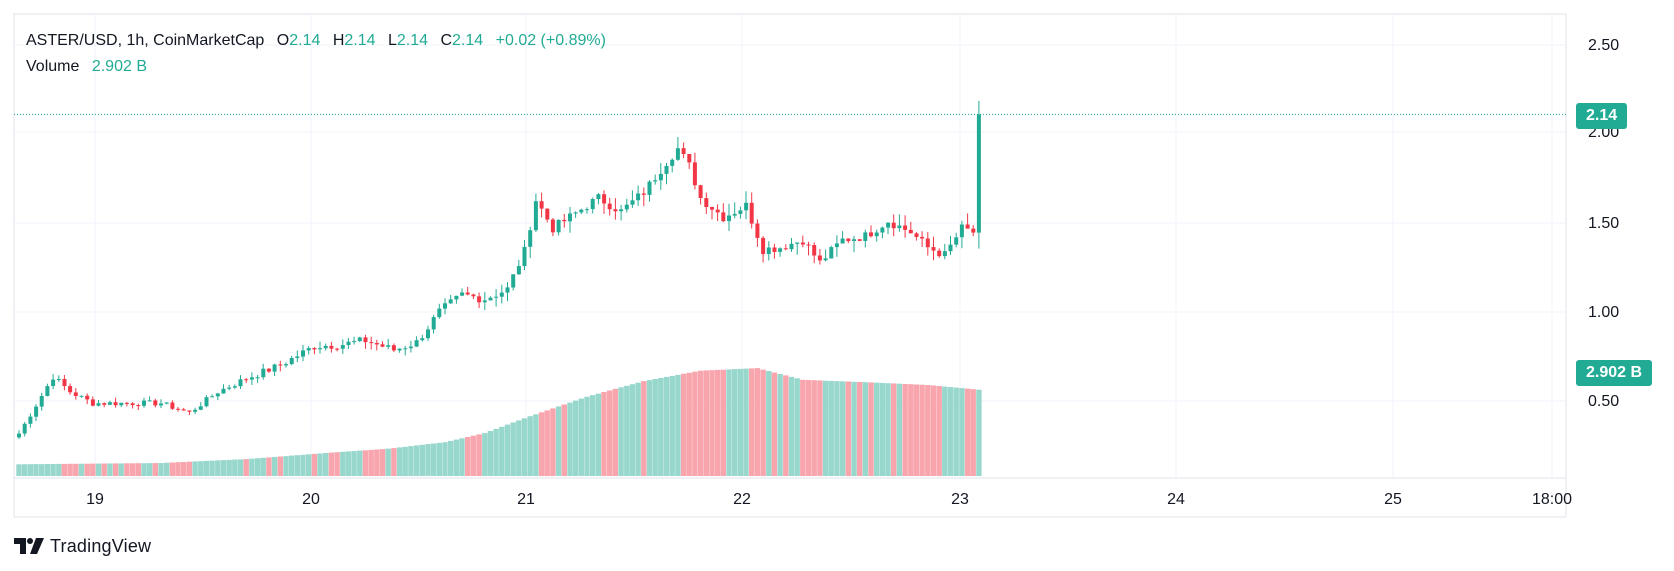 The height and width of the screenshot is (571, 1674). I want to click on legend-volume-label: Volume, so click(53, 66).